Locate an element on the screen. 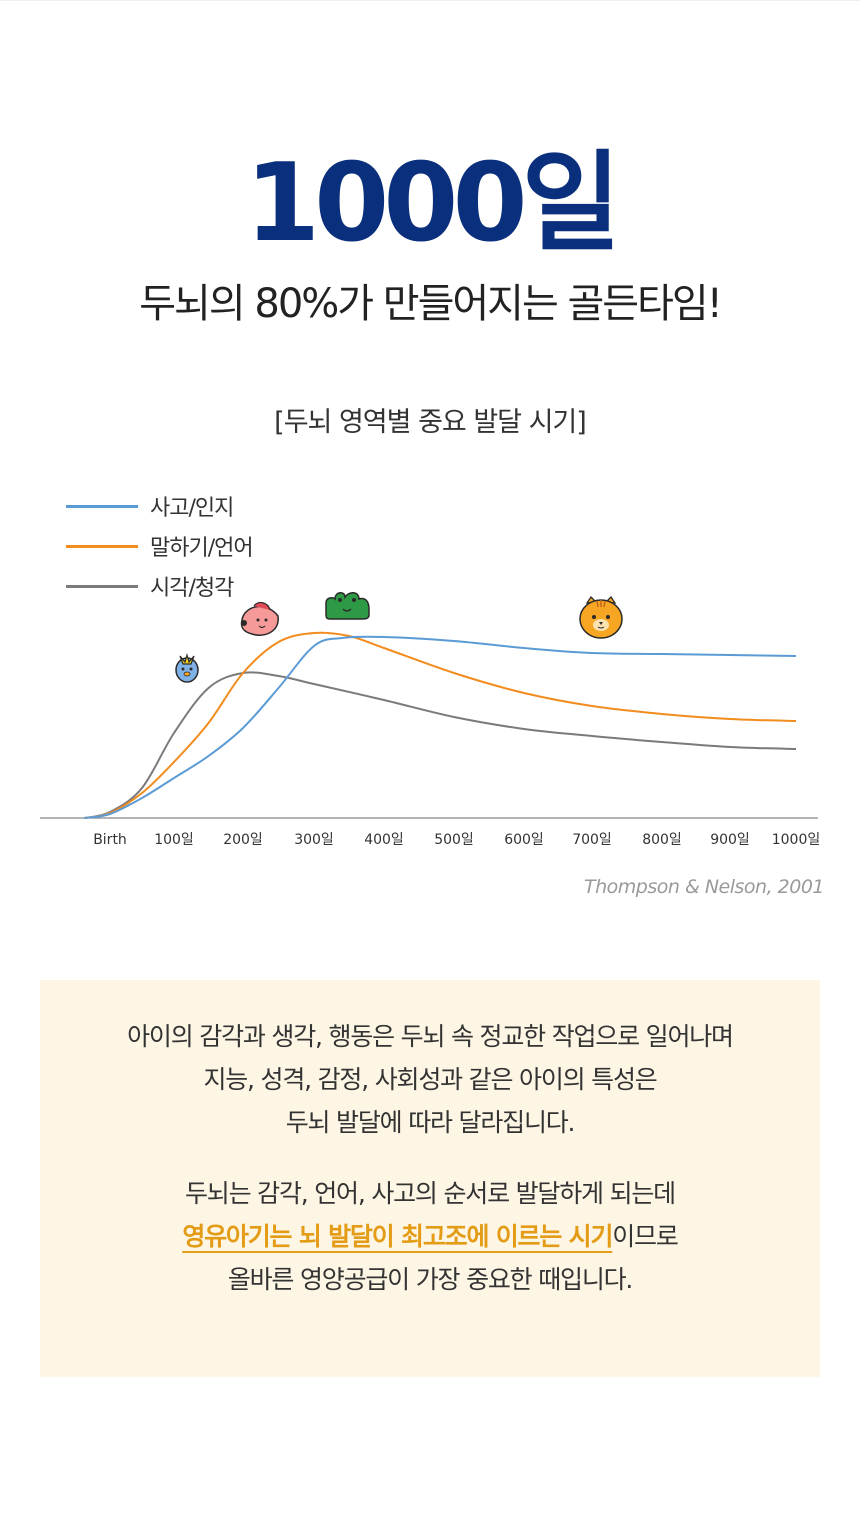 Image resolution: width=860 pixels, height=1536 pixels. legend-item-senses: 시각/청각 is located at coordinates (159, 586).